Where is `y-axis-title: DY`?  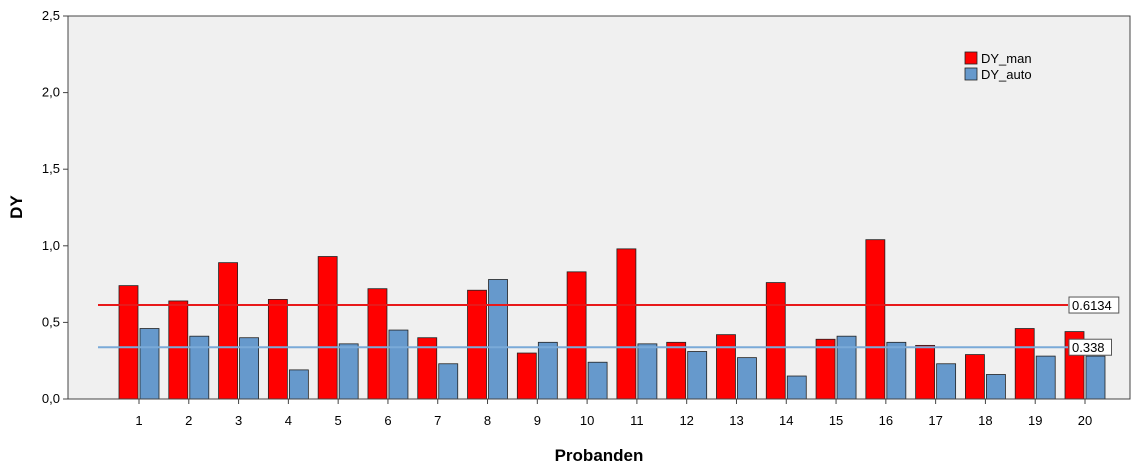 y-axis-title: DY is located at coordinates (16, 207).